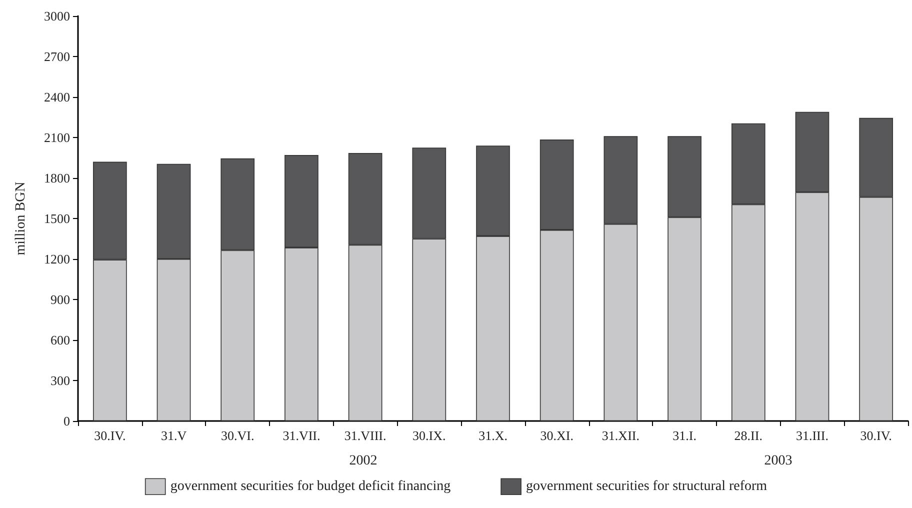 This screenshot has height=508, width=912. What do you see at coordinates (60, 299) in the screenshot?
I see `y-tick-label: 900` at bounding box center [60, 299].